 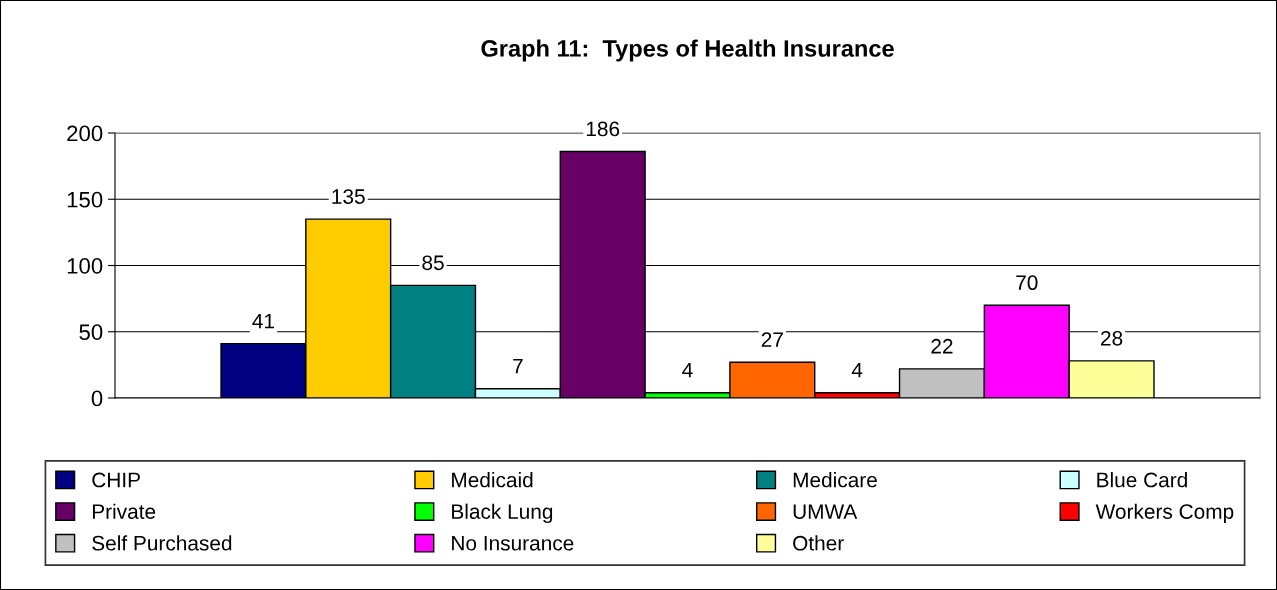 I want to click on chart-title: Graph 11: Types of Health Insurance, so click(x=687, y=50).